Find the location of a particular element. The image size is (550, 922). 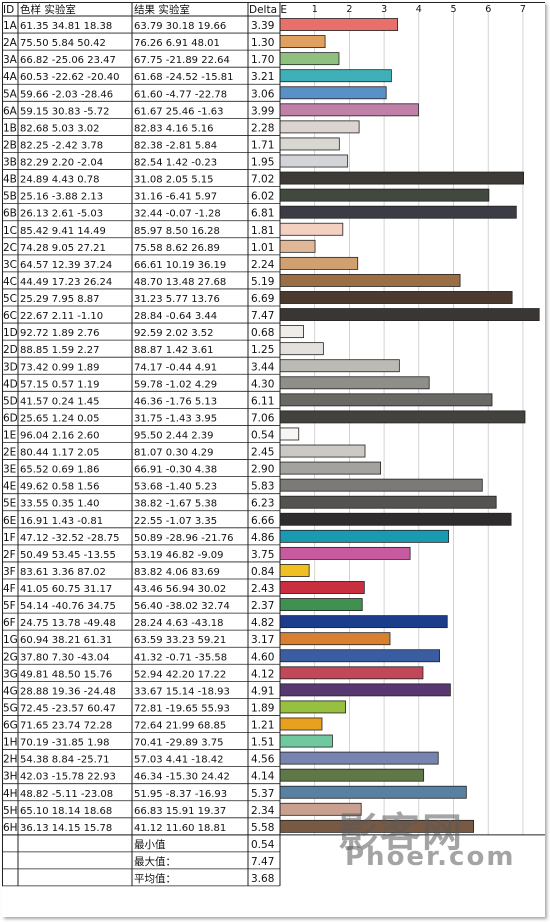

row-delta-e: 1.01 is located at coordinates (262, 248).